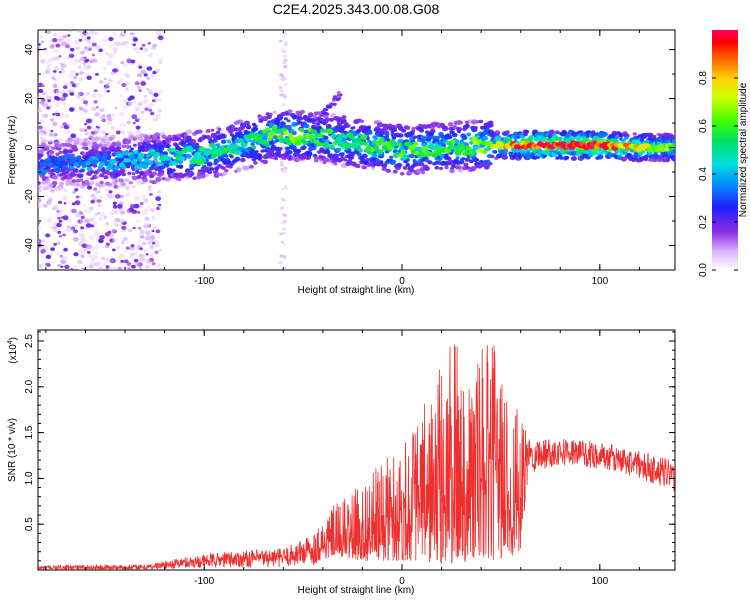 The height and width of the screenshot is (605, 750). I want to click on colorbar-tick-label: 0.4, so click(703, 174).